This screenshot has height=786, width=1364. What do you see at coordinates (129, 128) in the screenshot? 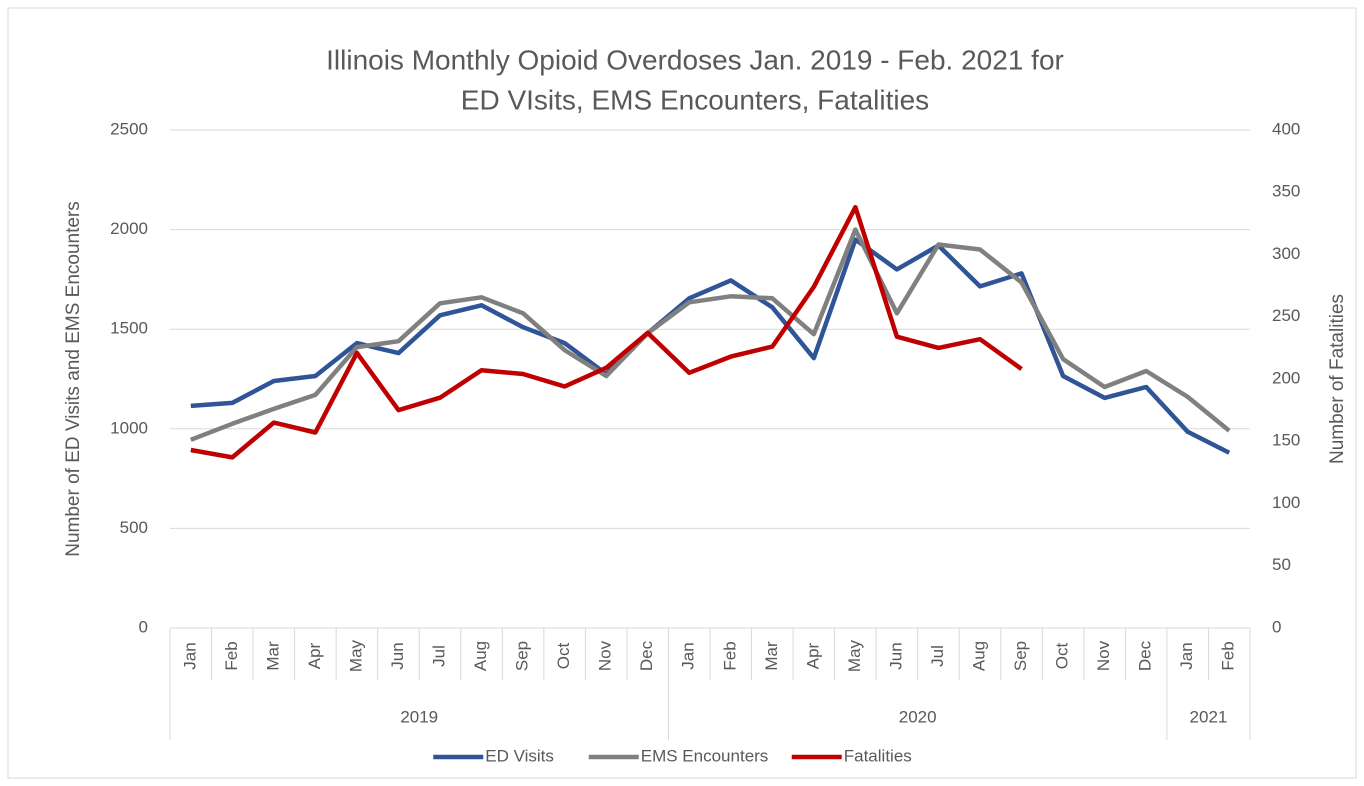
I see `y-tick-label: 2500` at bounding box center [129, 128].